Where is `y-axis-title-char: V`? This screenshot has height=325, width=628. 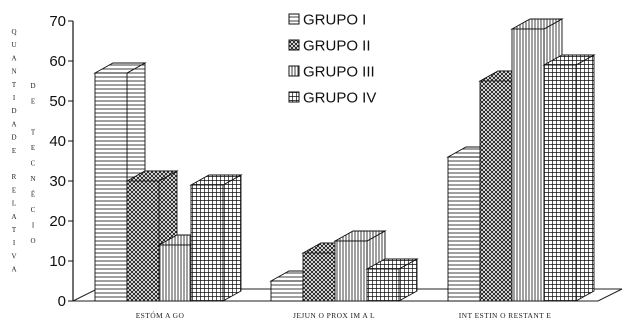
y-axis-title-char: V is located at coordinates (13, 256).